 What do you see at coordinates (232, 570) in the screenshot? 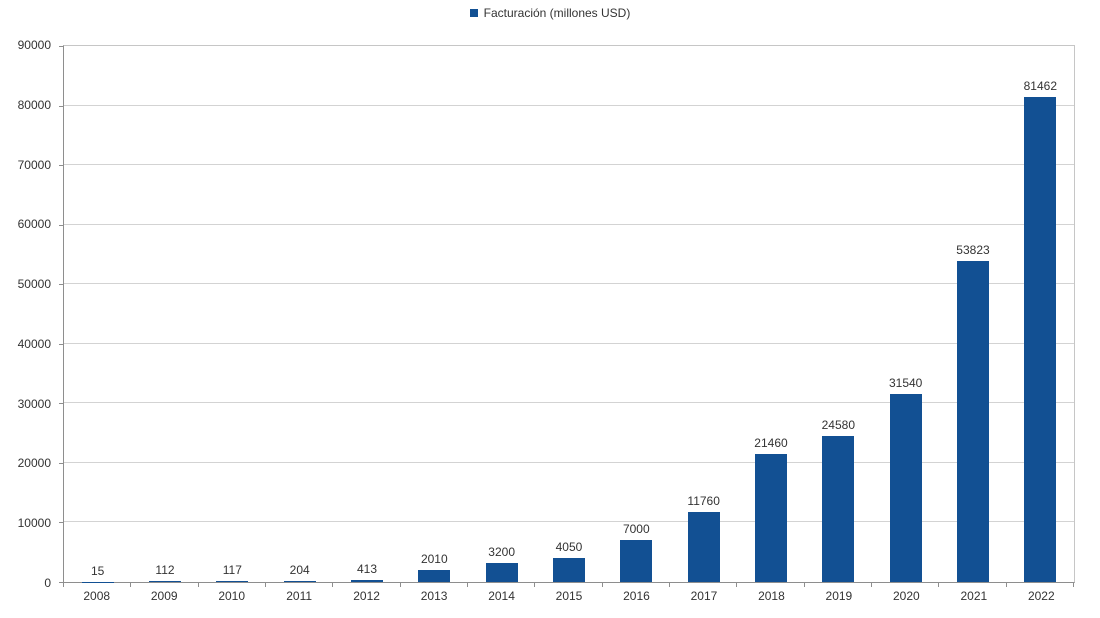
I see `bar-value-label: 117` at bounding box center [232, 570].